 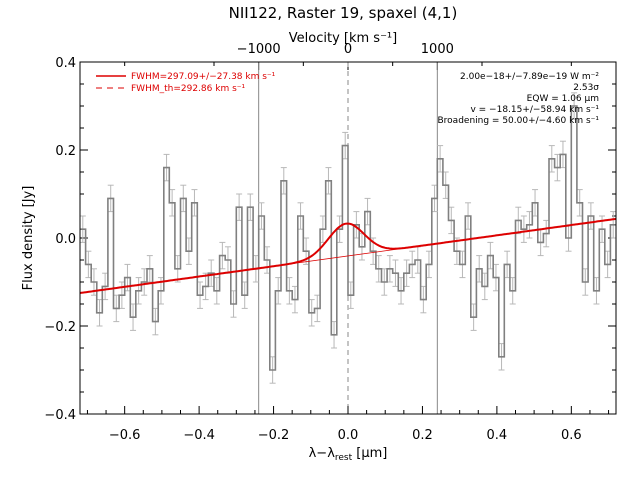 I want to click on x-tick-label: 0.6, so click(x=571, y=435).